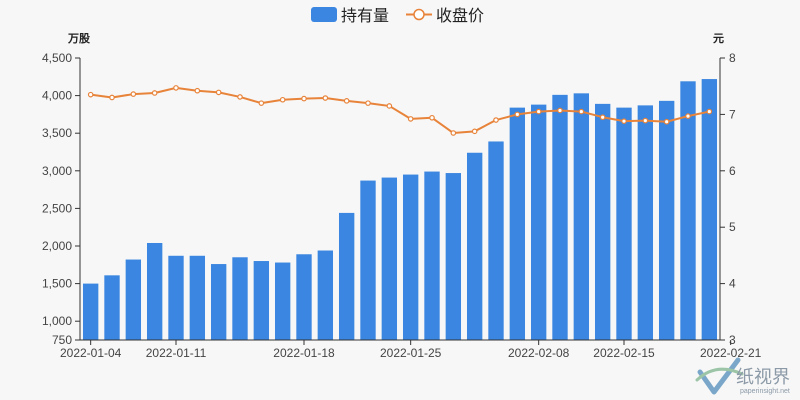  I want to click on y-right-ticks: 3 4 5 6 7 8, so click(728, 199).